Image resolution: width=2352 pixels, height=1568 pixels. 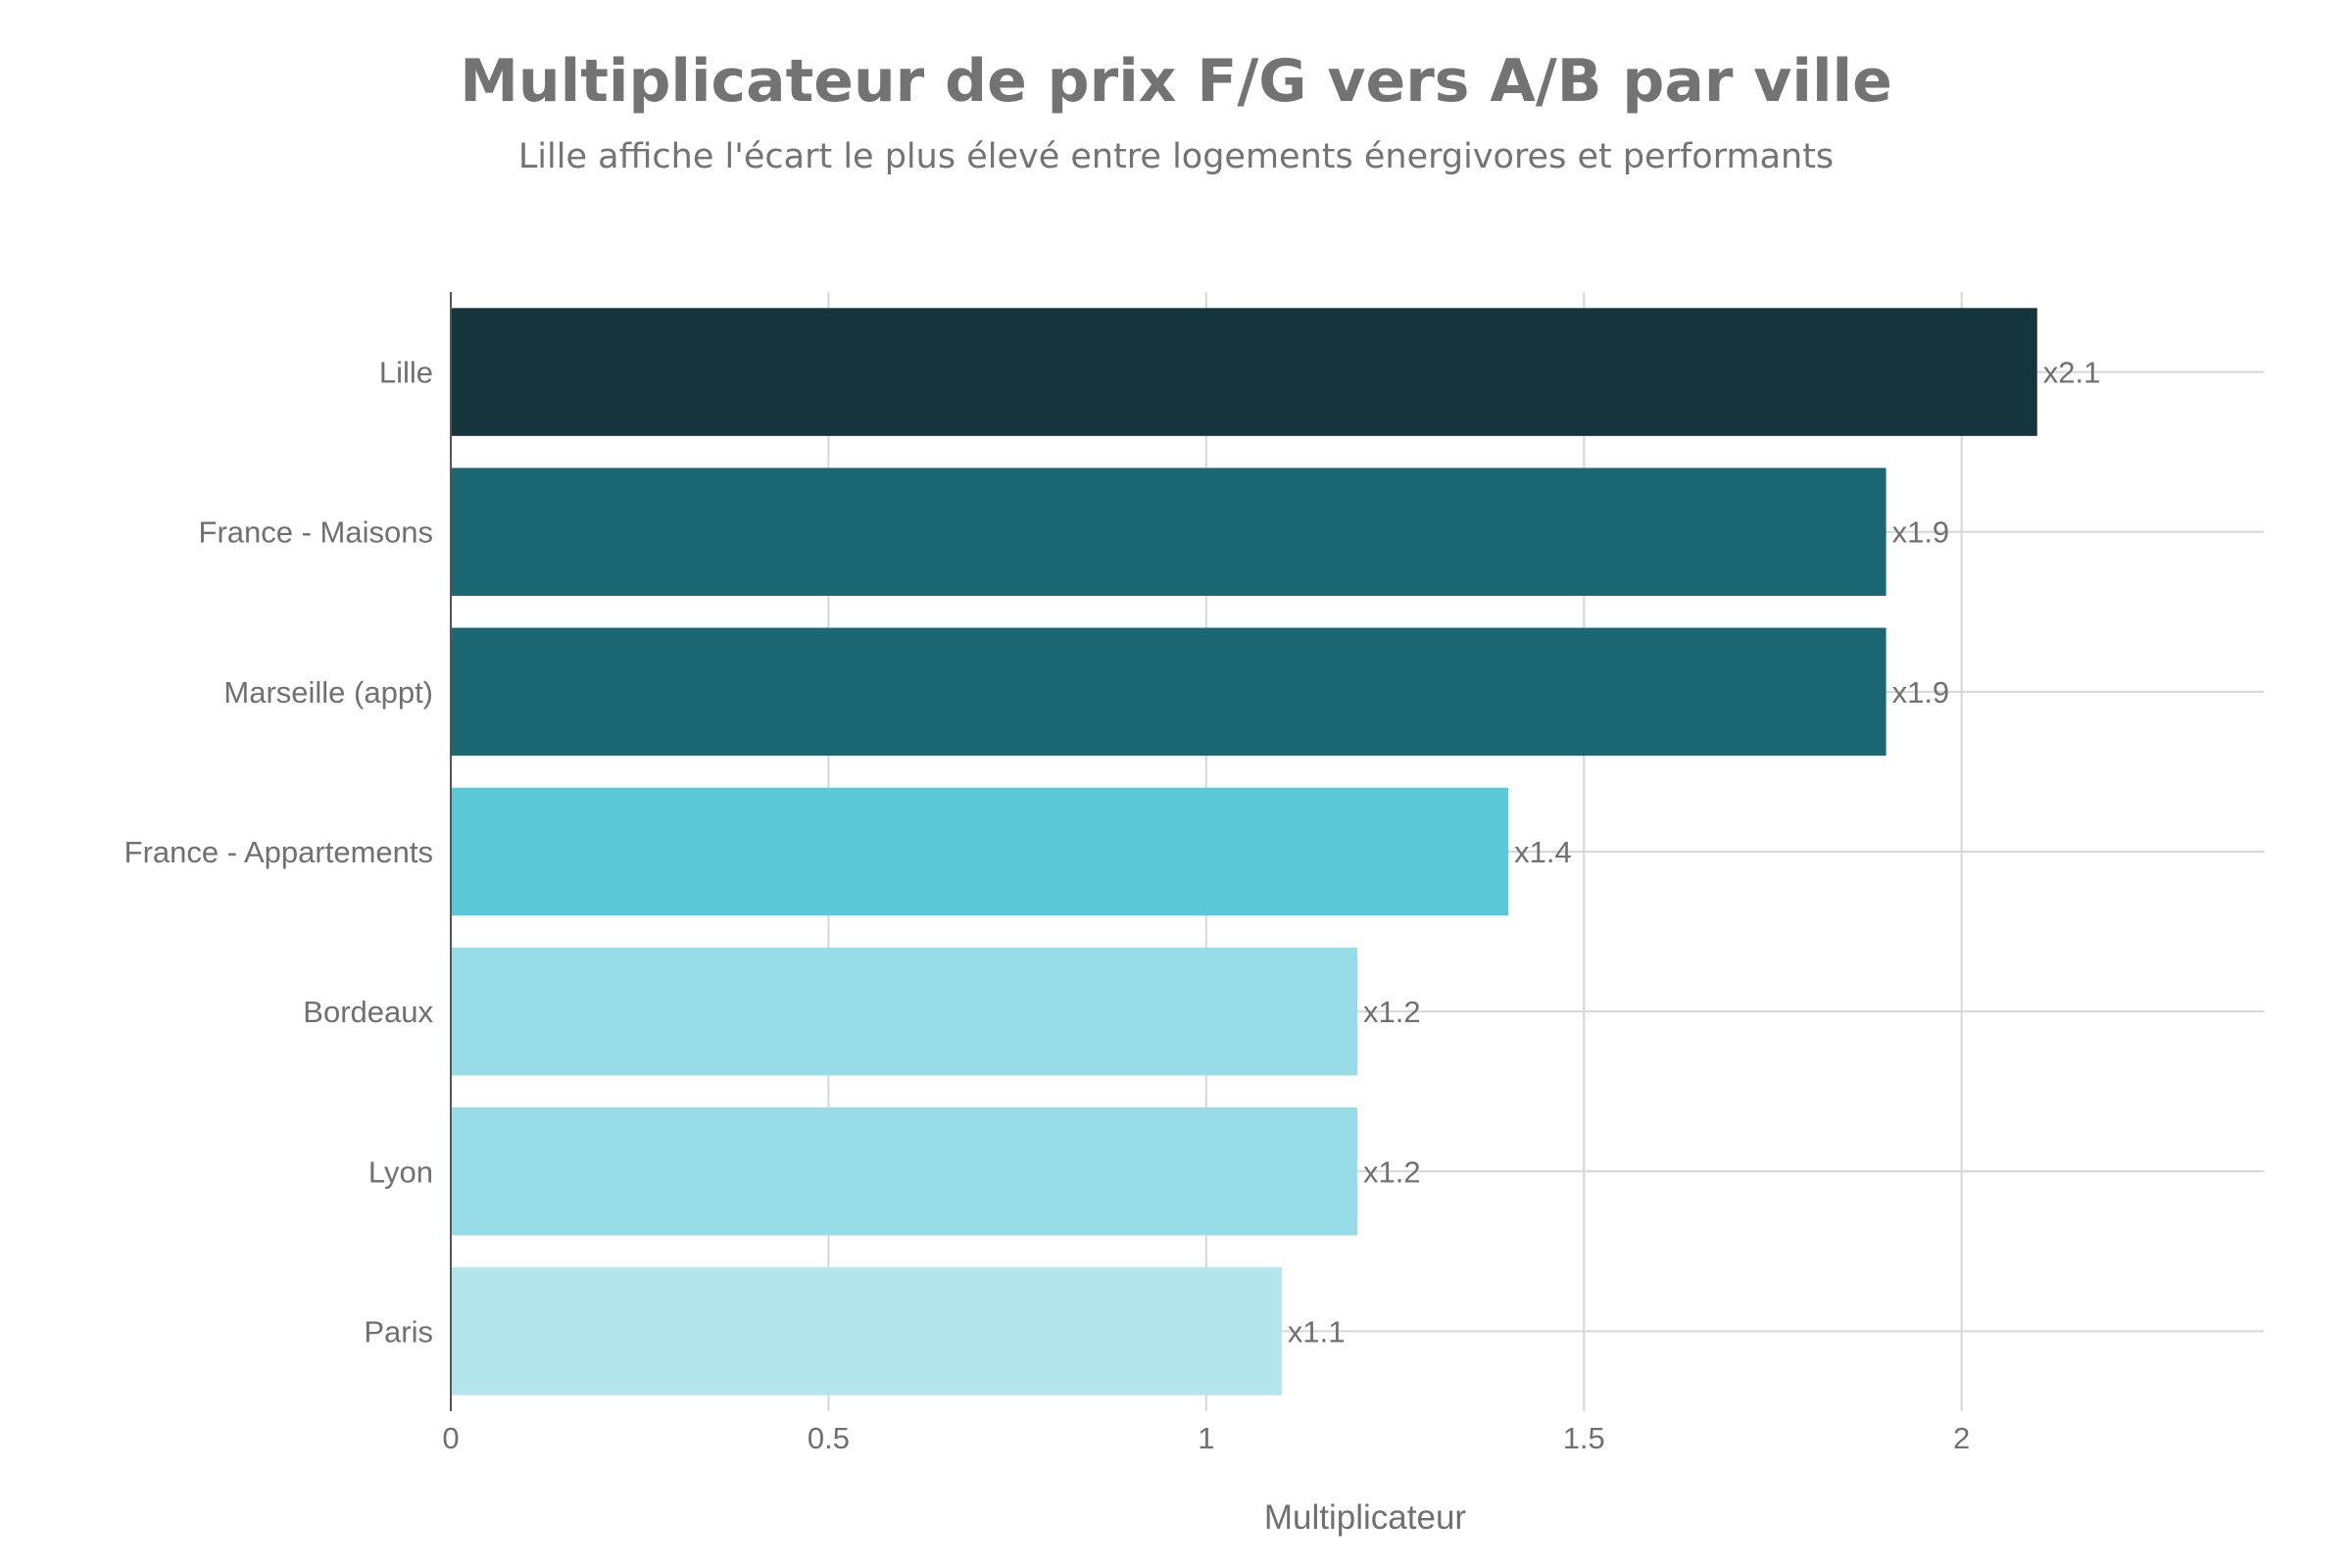 What do you see at coordinates (1921, 532) in the screenshot?
I see `data-label-1: x1.9` at bounding box center [1921, 532].